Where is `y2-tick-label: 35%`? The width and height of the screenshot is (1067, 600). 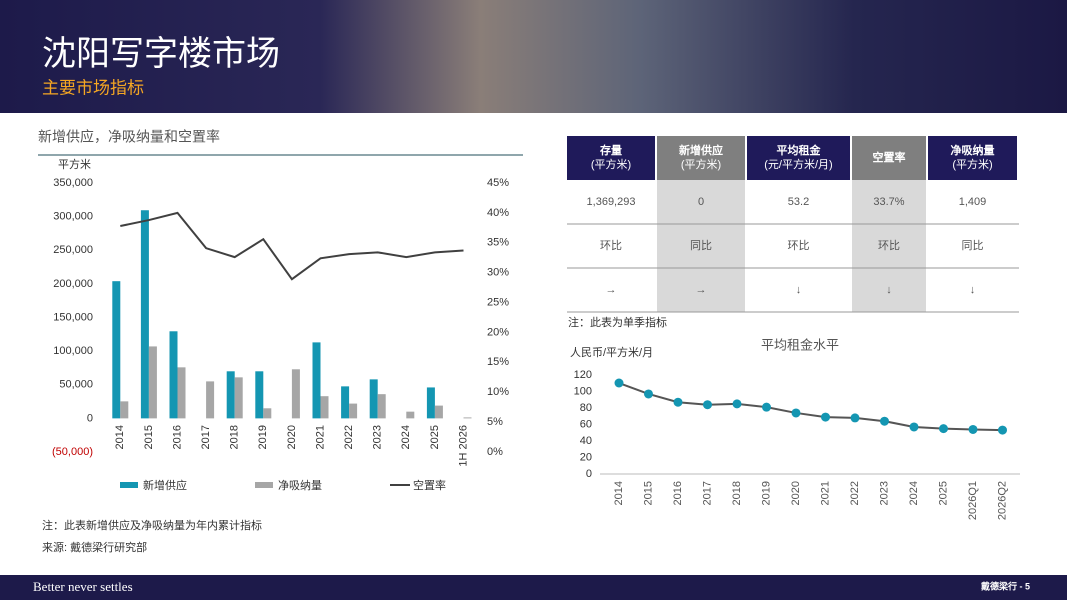
y2-tick-label: 35% is located at coordinates (498, 243).